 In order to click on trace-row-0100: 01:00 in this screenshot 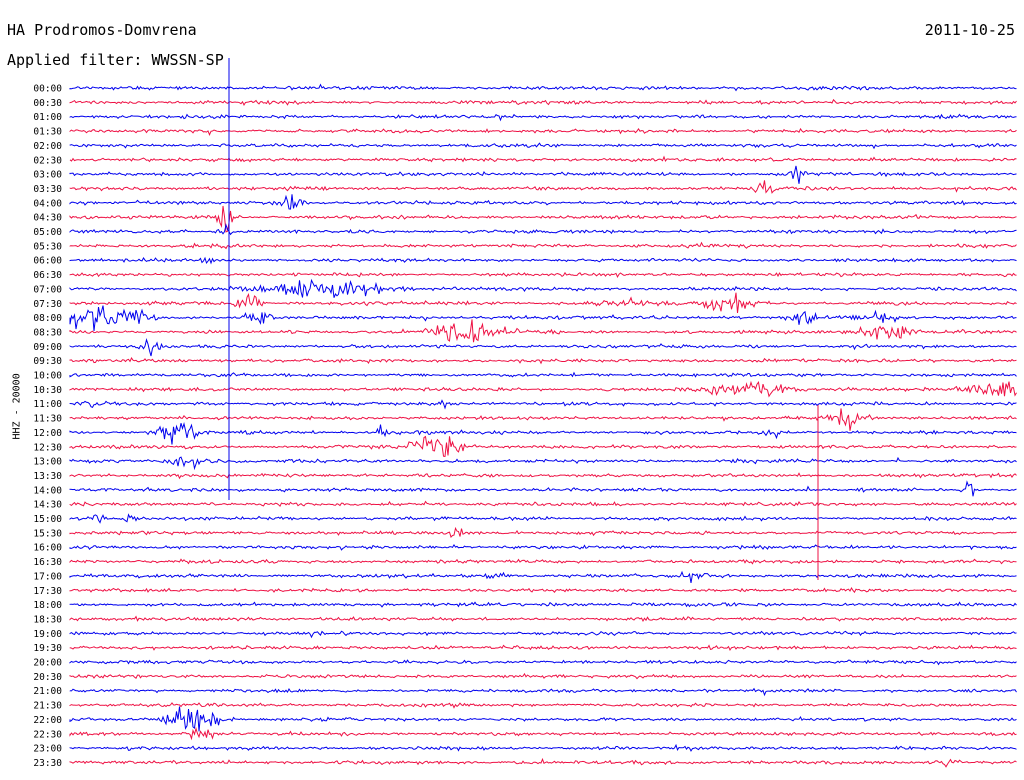, I will do `click(525, 117)`.